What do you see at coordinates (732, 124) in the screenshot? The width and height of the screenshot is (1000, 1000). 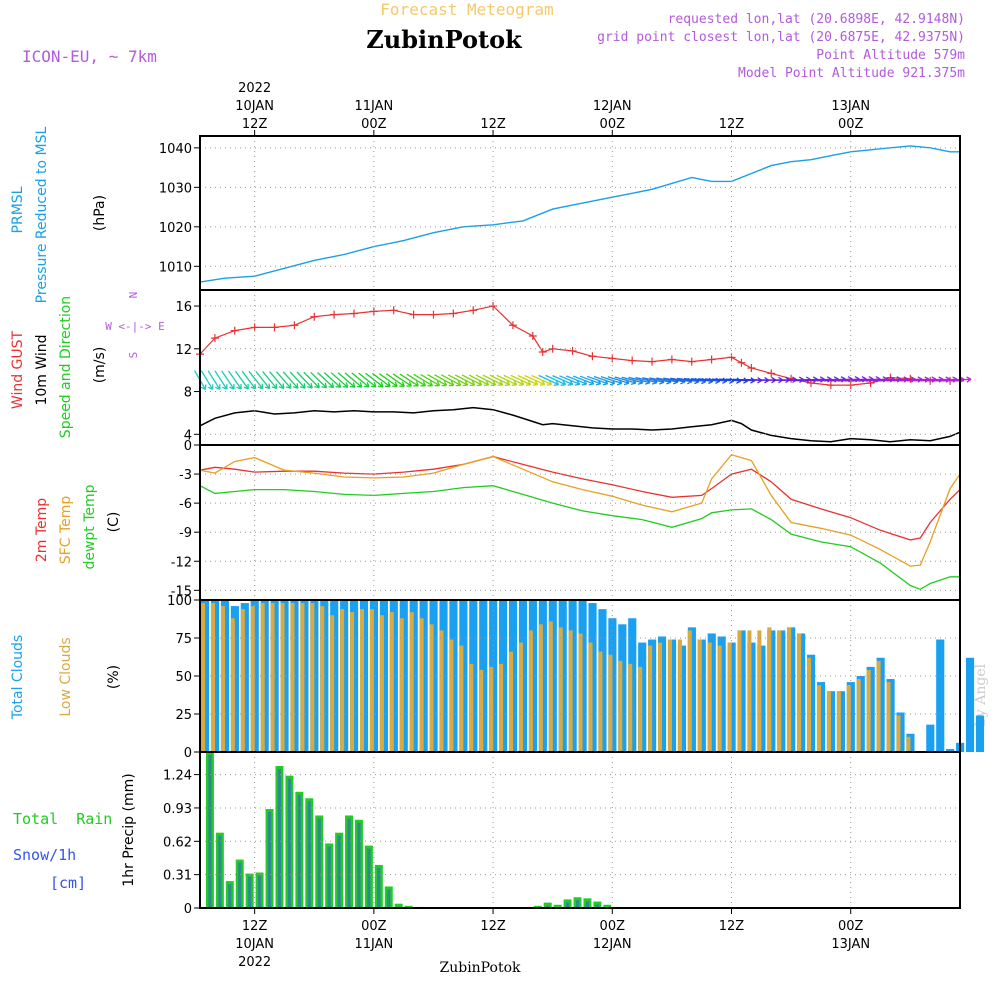 I see `x-tick-label-top: 12Z` at bounding box center [732, 124].